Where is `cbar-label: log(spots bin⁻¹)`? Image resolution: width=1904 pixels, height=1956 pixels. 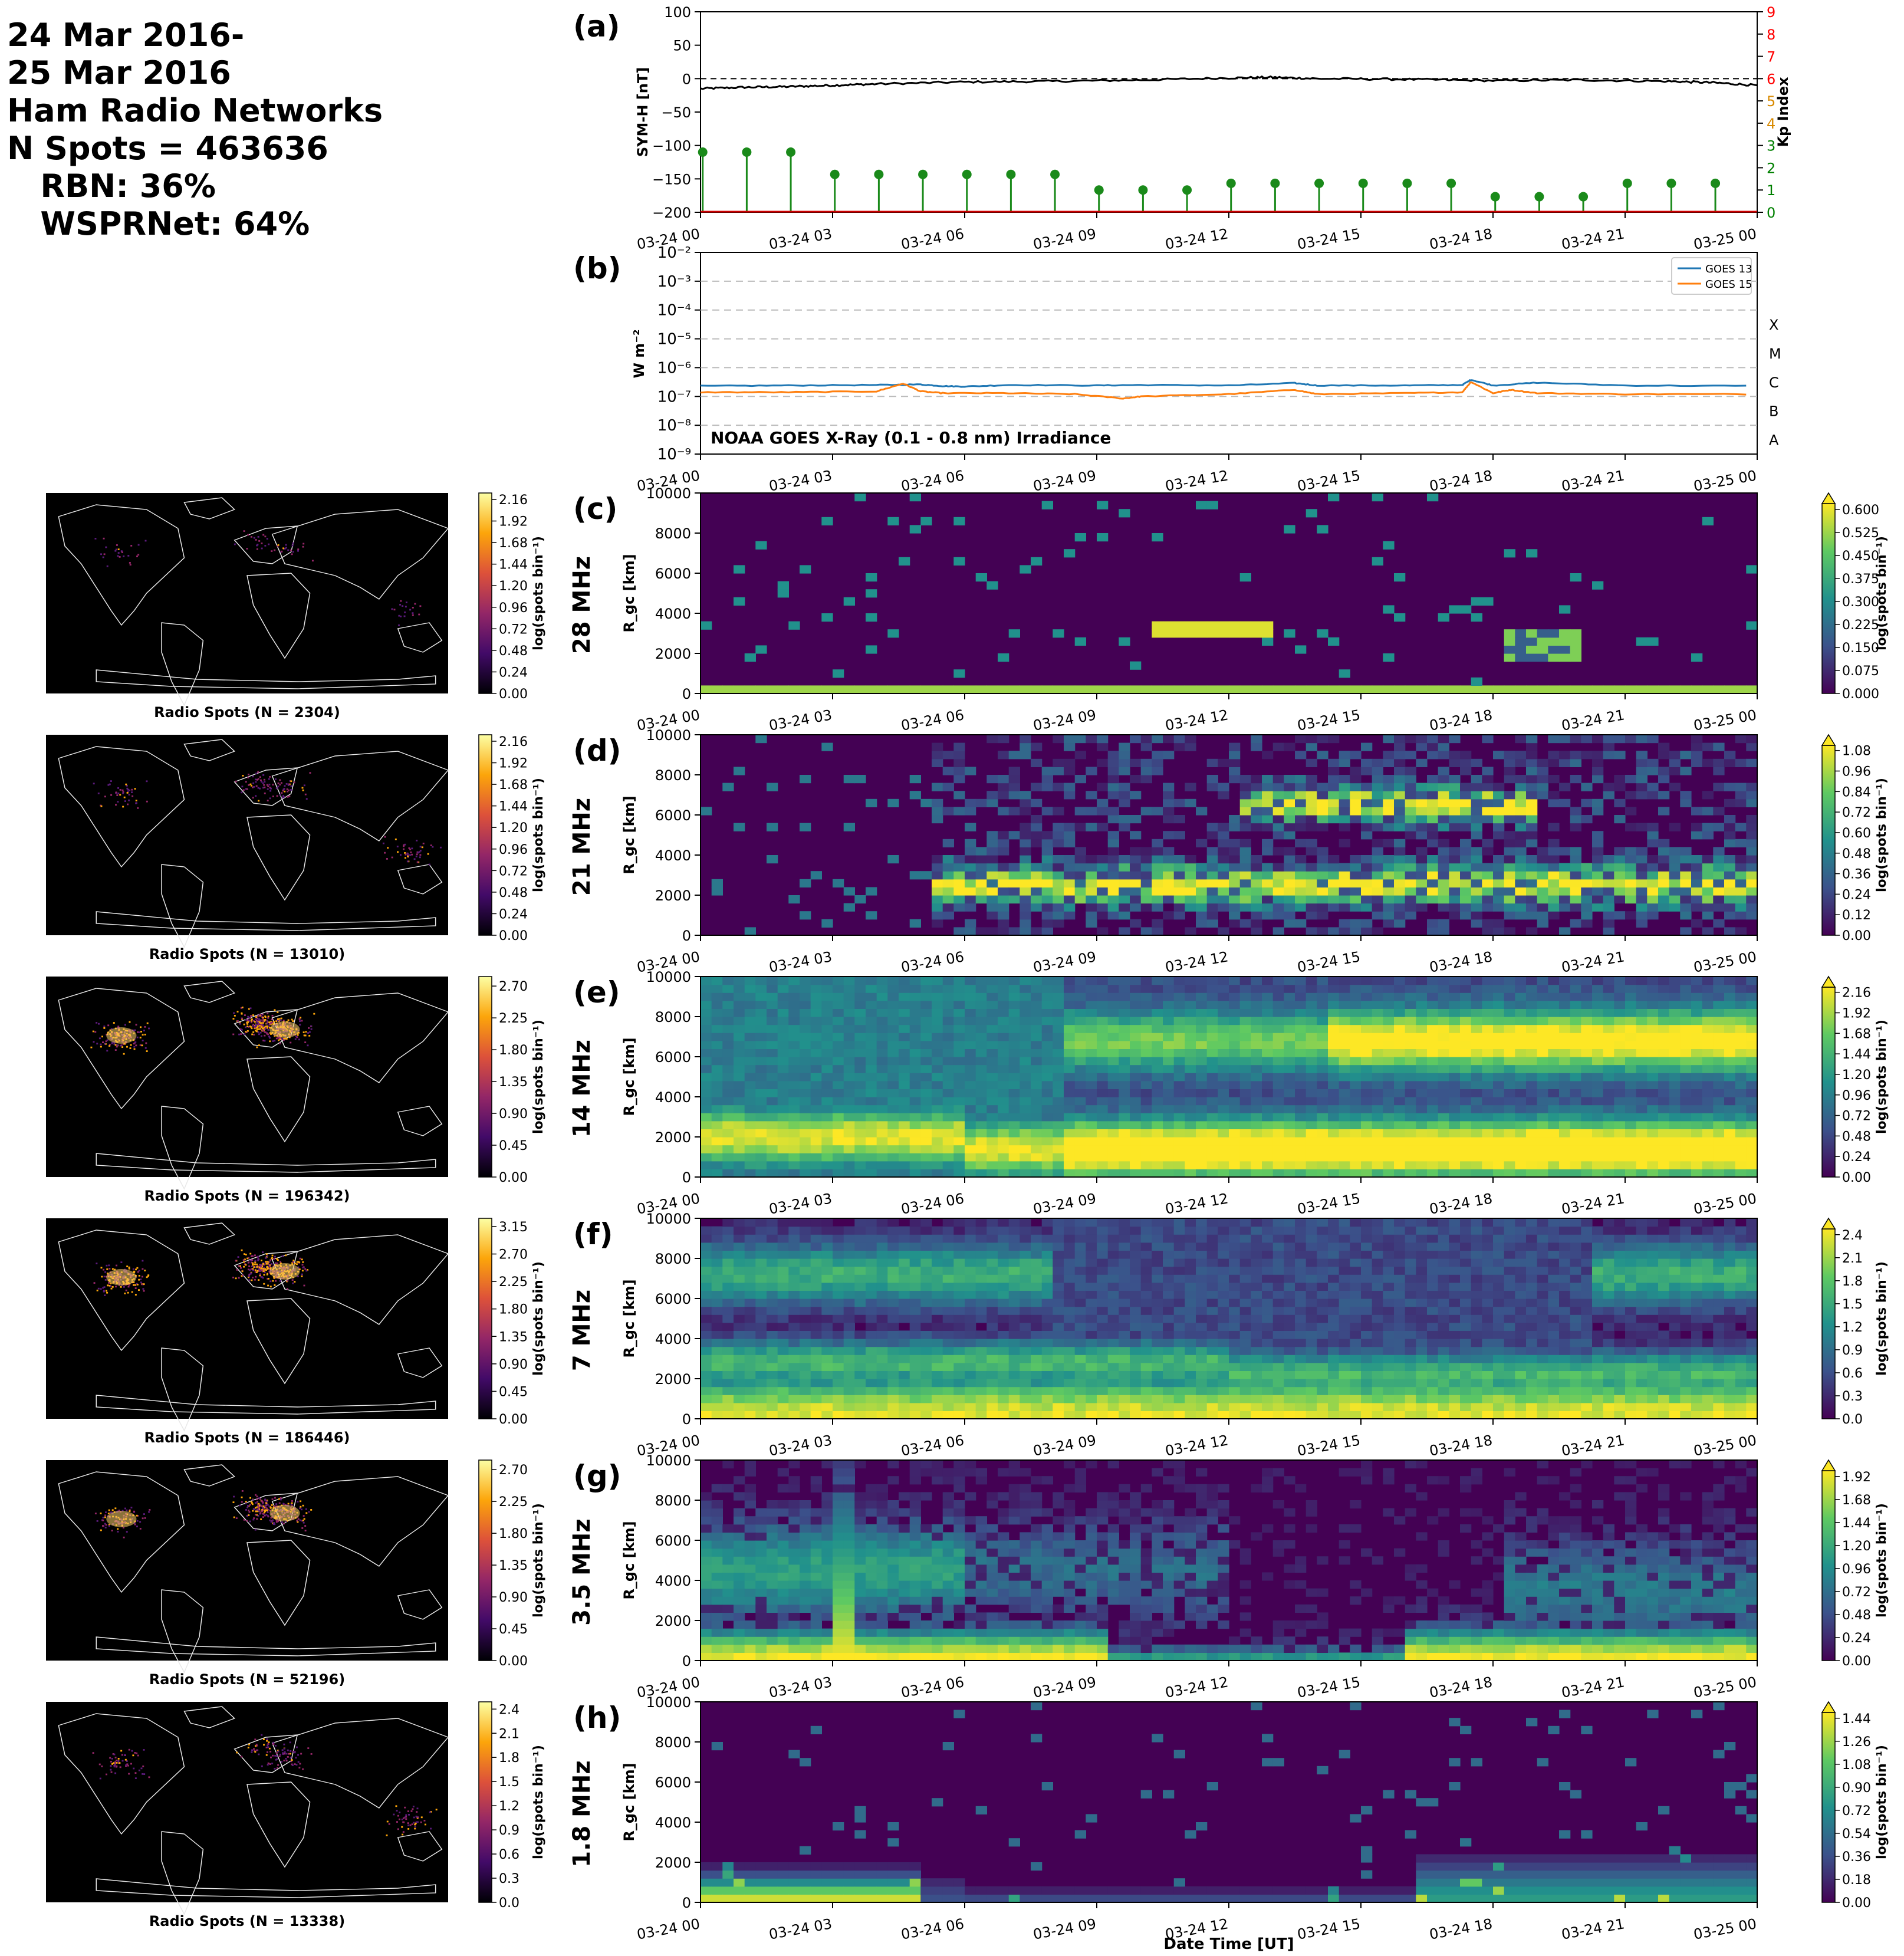
cbar-label: log(spots bin⁻¹) is located at coordinates (538, 593).